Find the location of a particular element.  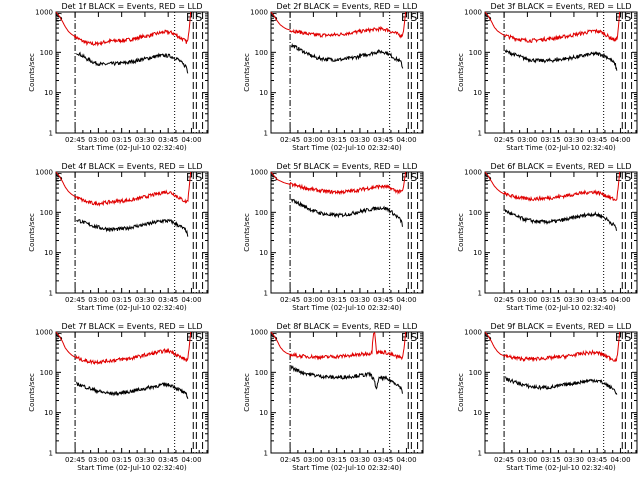

panel-title: Det 2f BLACK = Events, RED = LLD is located at coordinates (346, 6).